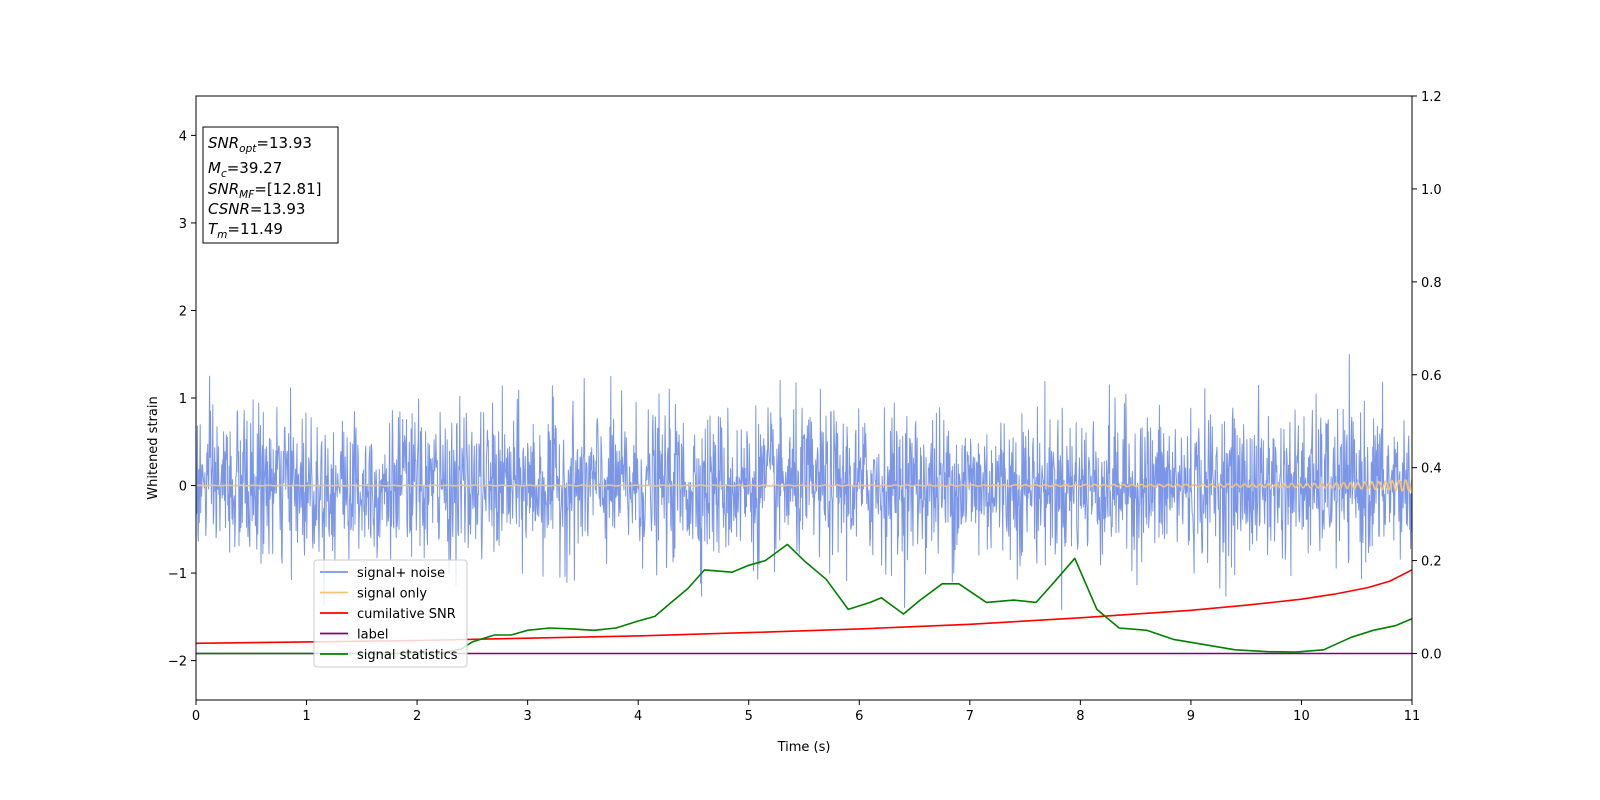 The width and height of the screenshot is (1600, 800). What do you see at coordinates (638, 716) in the screenshot?
I see `x-tick-label: 4` at bounding box center [638, 716].